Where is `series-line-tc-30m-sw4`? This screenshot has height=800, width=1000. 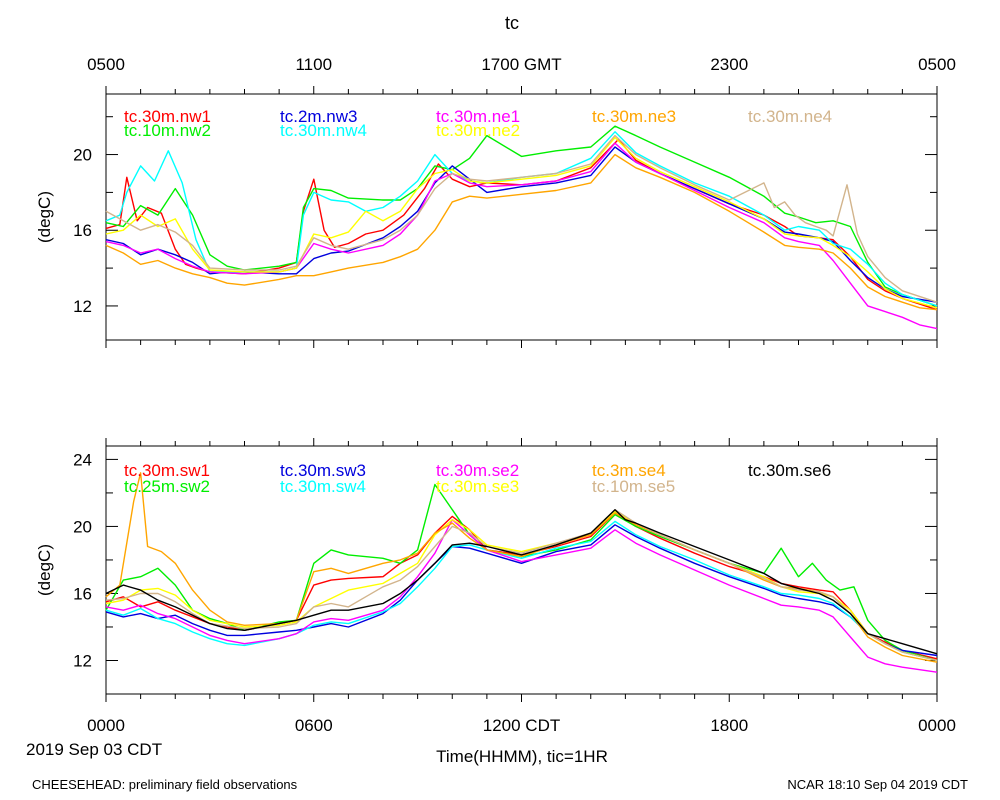
series-line-tc-30m-sw4 is located at coordinates (521, 591).